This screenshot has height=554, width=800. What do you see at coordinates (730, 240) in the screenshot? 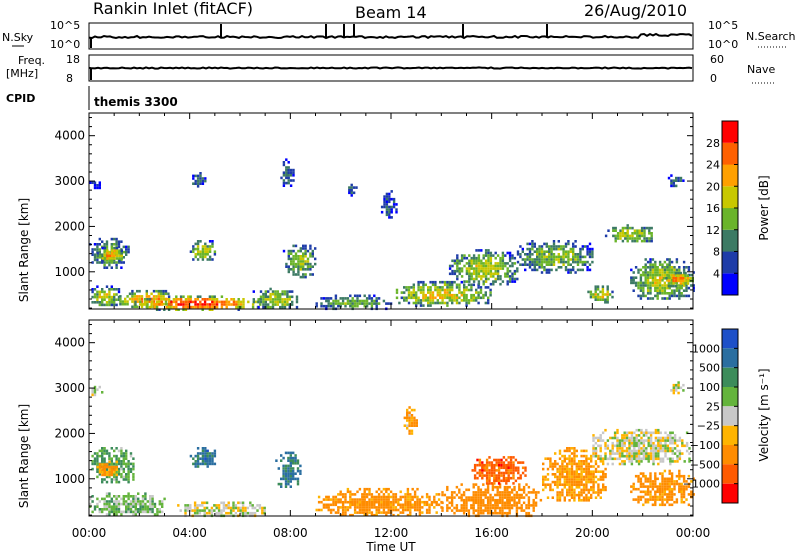
I see `power-colorbar-segment` at bounding box center [730, 240].